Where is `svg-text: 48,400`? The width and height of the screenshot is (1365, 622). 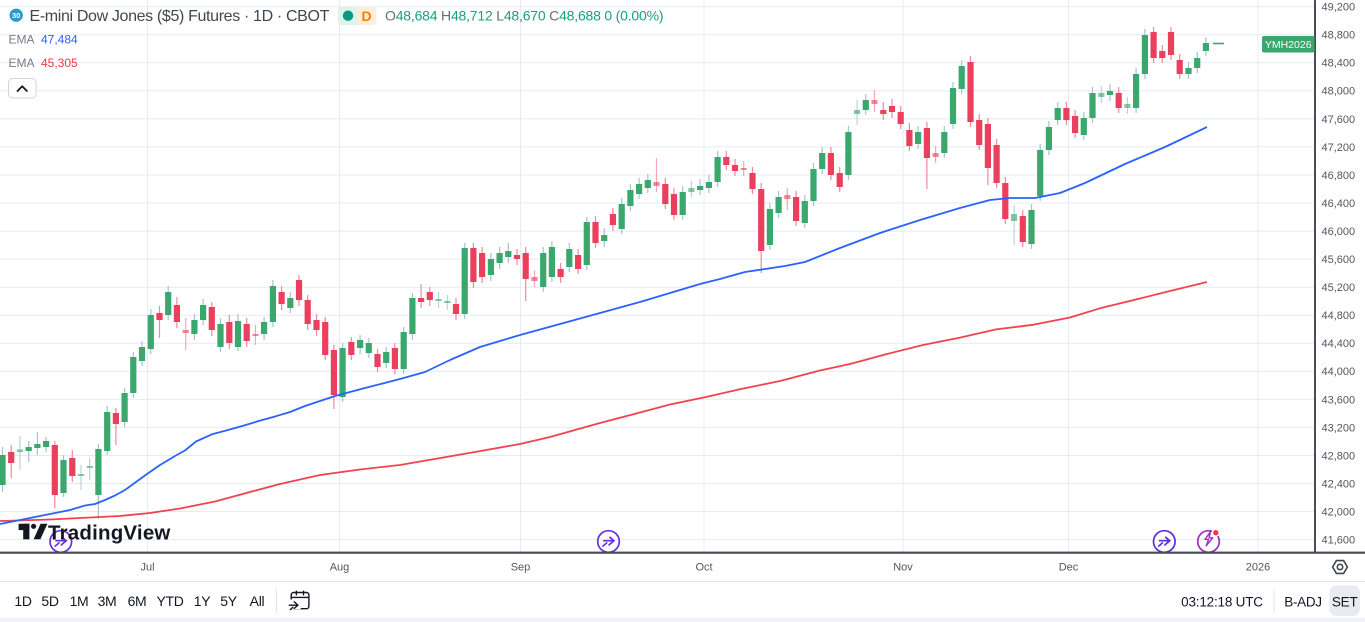
svg-text: 48,400 is located at coordinates (1339, 64).